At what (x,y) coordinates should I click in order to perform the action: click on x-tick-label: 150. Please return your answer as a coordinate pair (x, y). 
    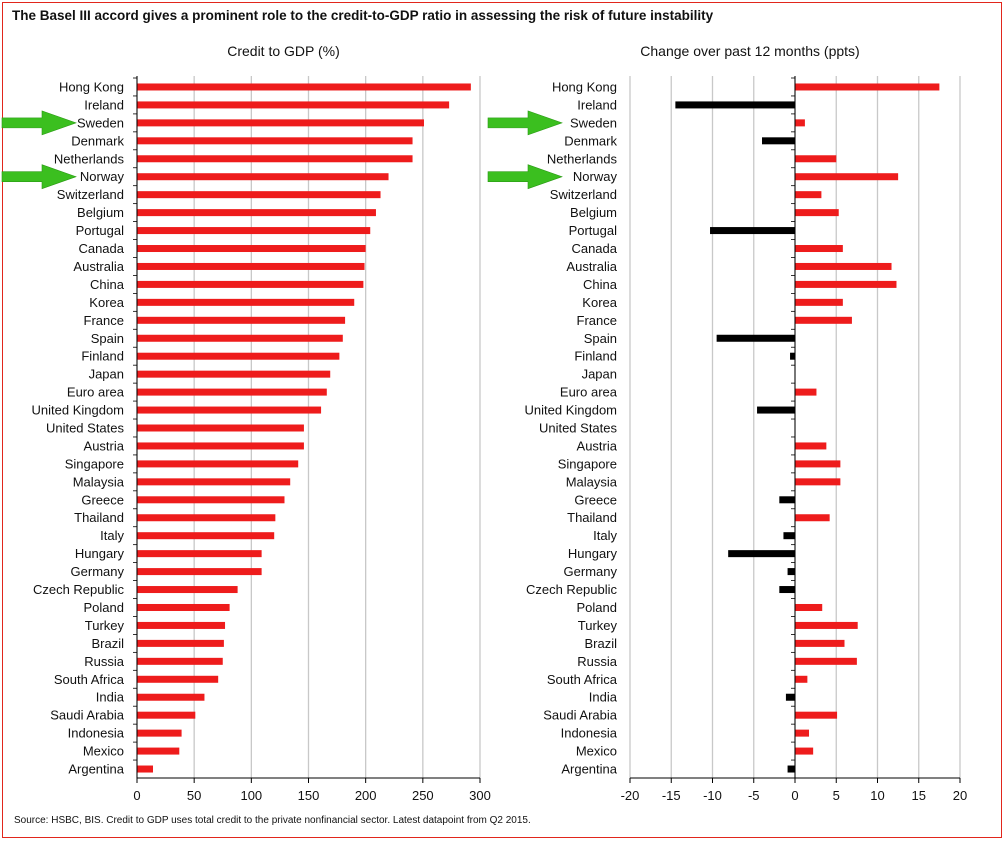
    Looking at the image, I should click on (309, 795).